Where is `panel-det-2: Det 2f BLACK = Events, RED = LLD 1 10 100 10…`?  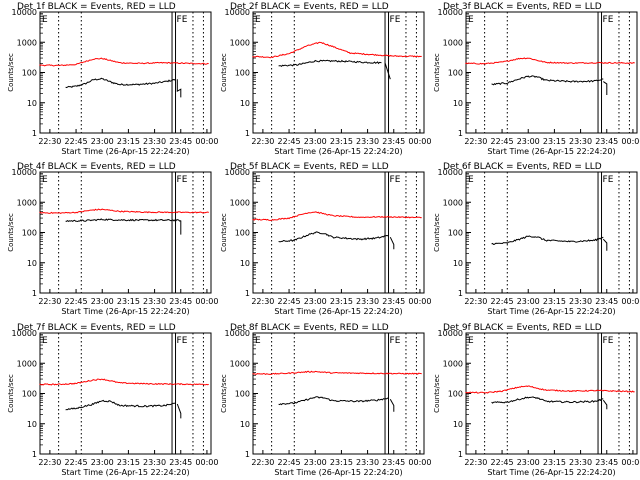 panel-det-2: Det 2f BLACK = Events, RED = LLD 1 10 100 10… is located at coordinates (325, 79).